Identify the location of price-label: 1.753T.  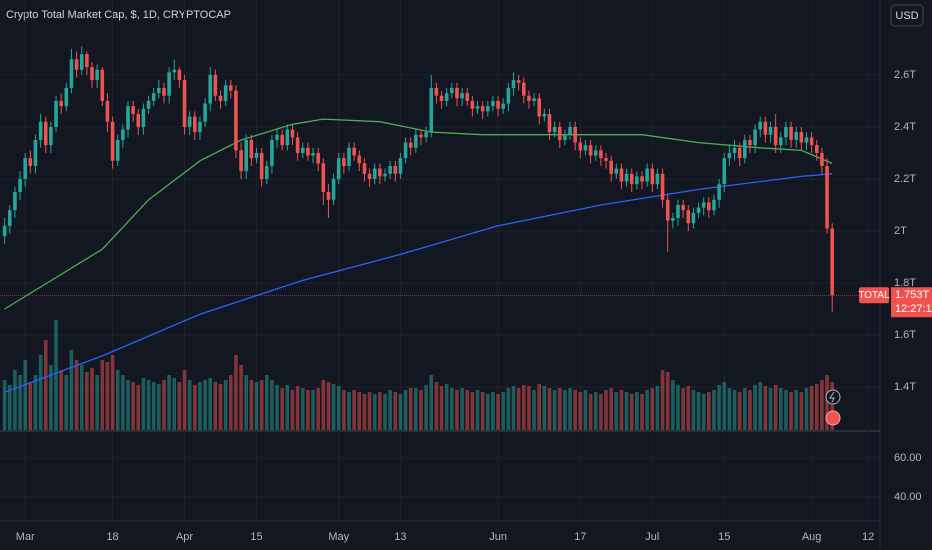
(912, 295).